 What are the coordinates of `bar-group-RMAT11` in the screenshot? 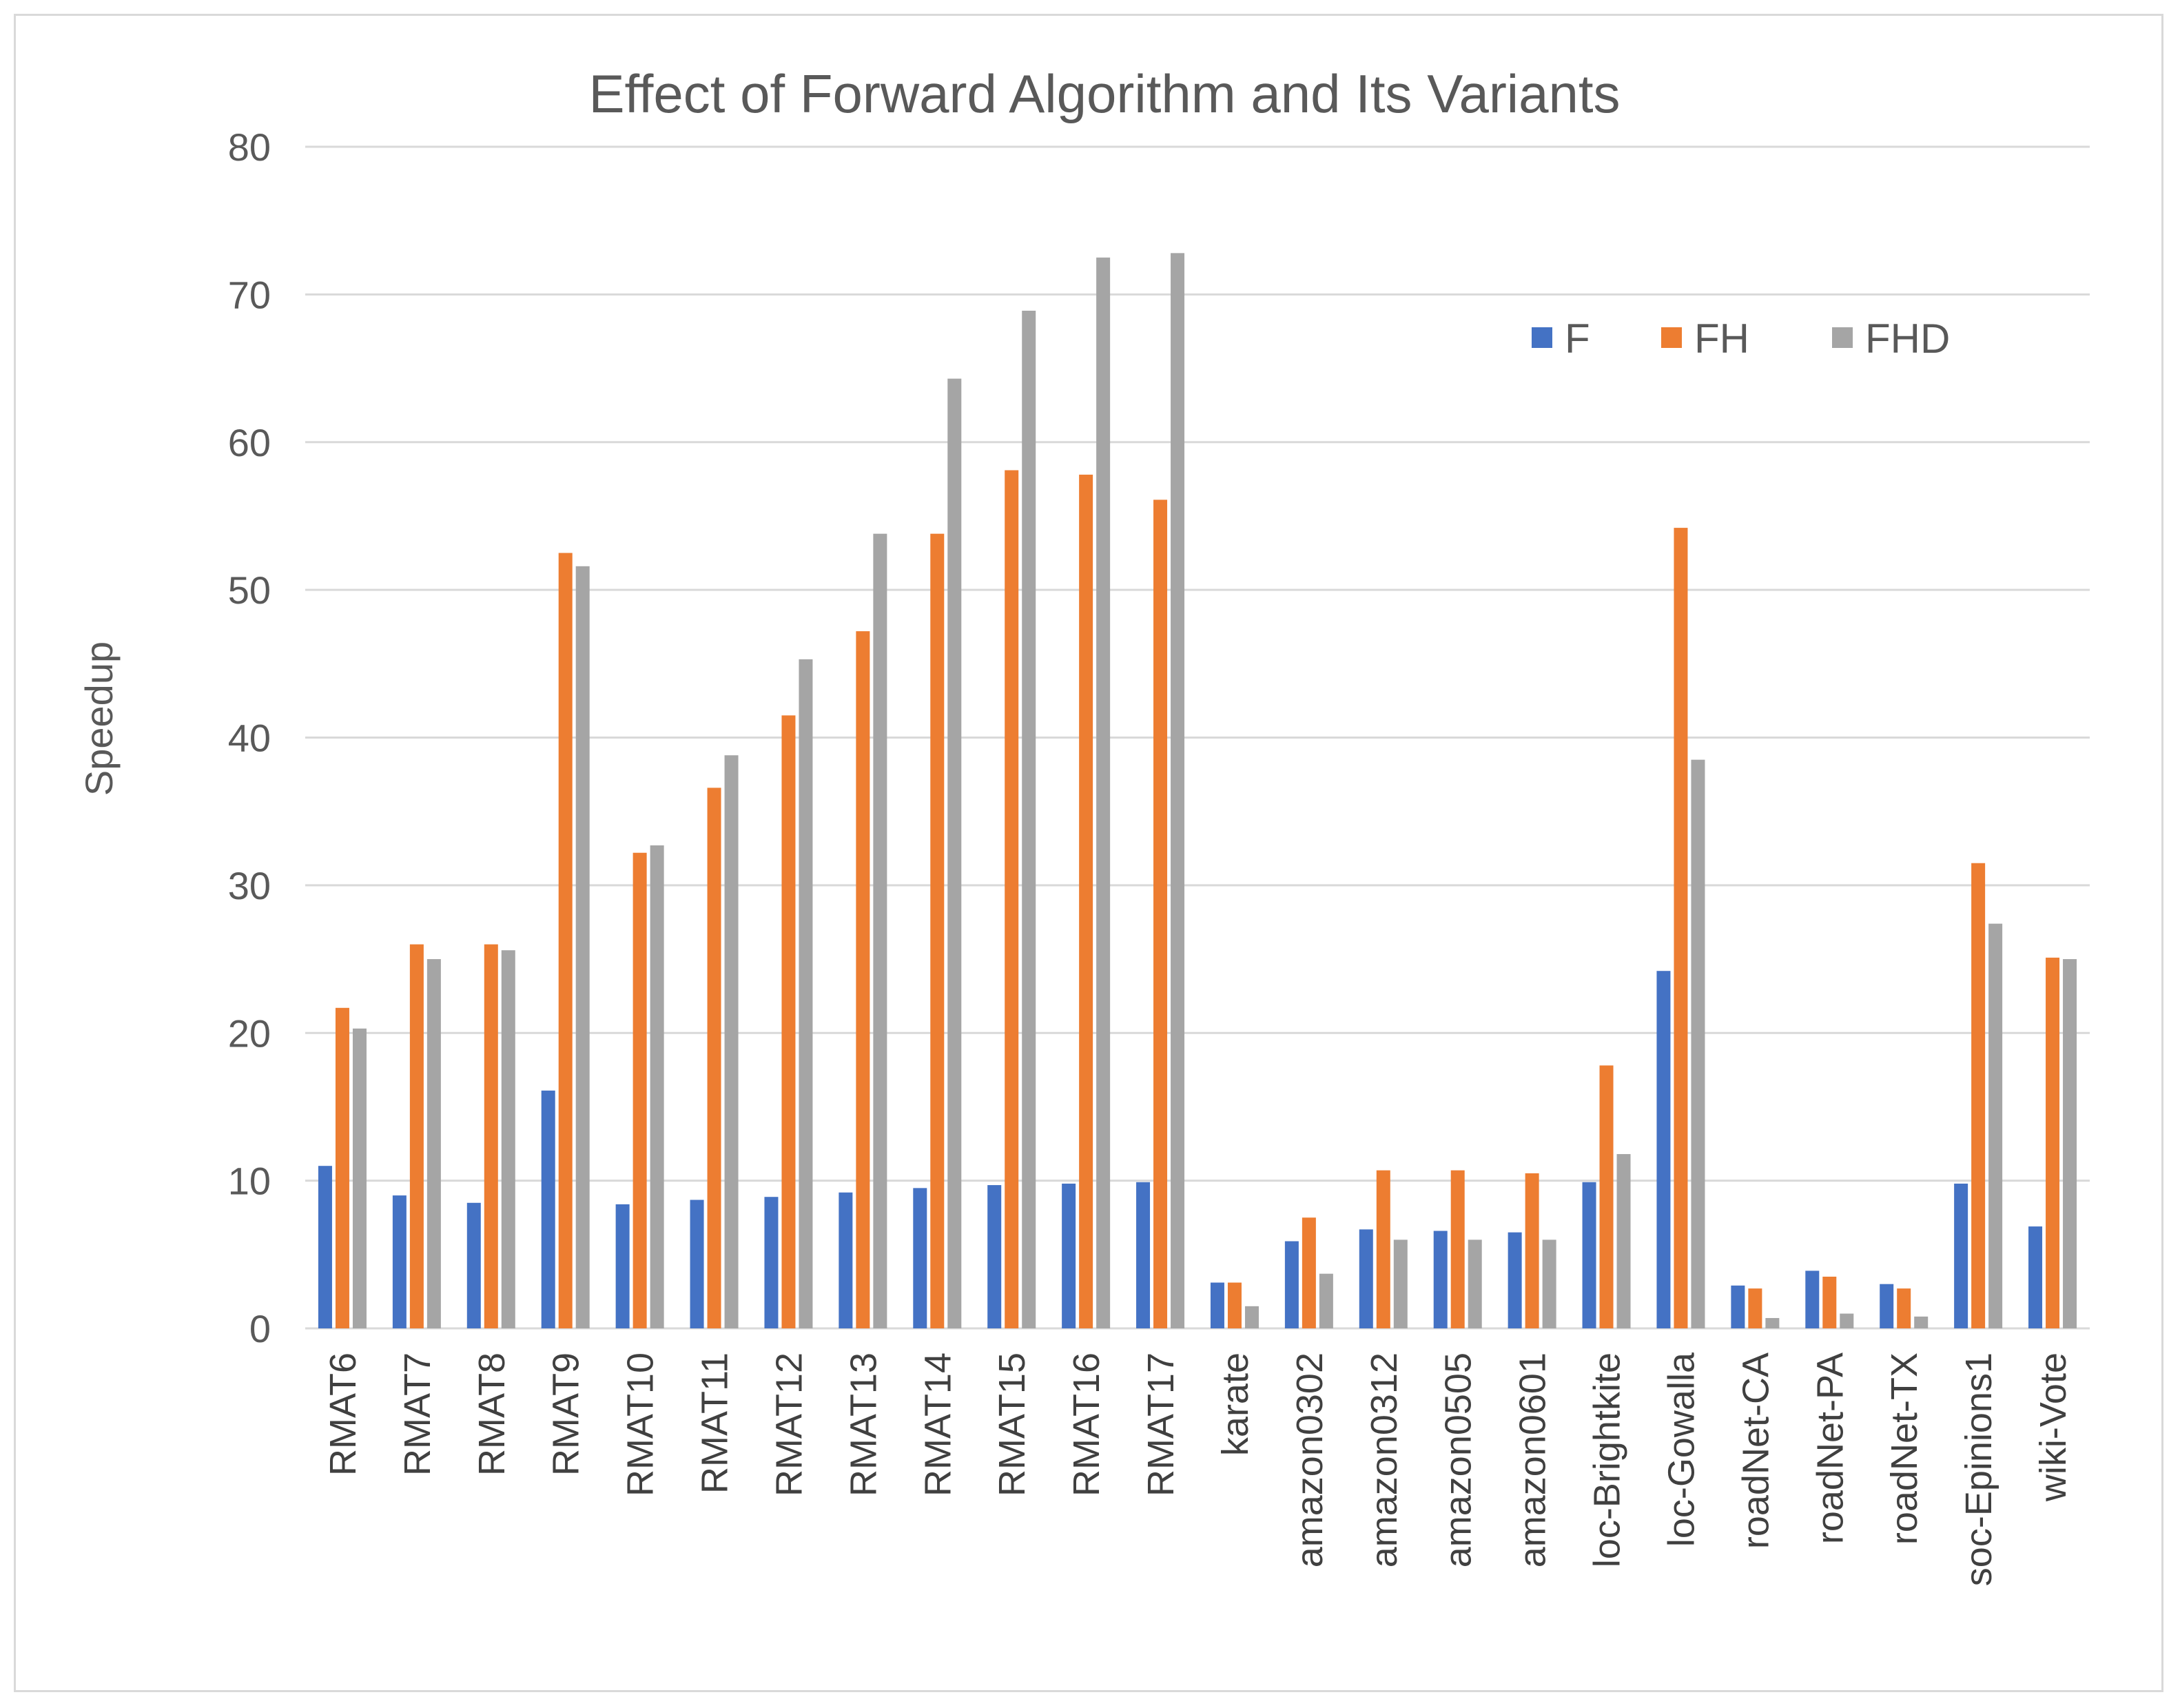 It's located at (714, 1041).